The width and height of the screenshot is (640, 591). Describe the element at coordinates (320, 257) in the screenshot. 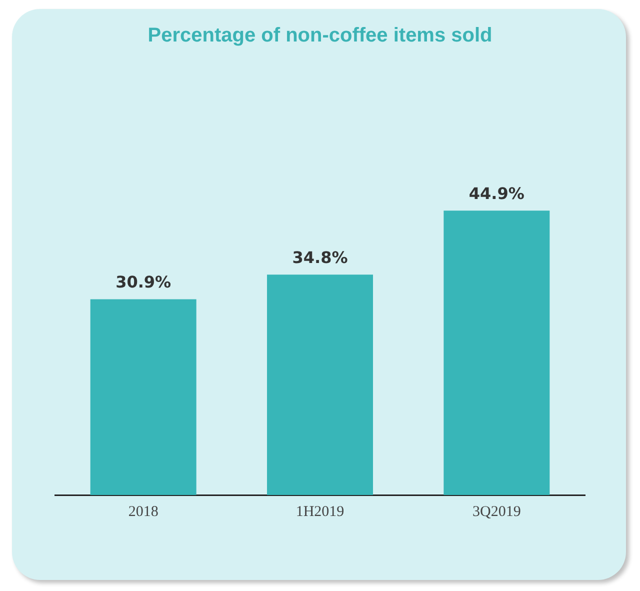

I see `data-label: 34.8%` at that location.